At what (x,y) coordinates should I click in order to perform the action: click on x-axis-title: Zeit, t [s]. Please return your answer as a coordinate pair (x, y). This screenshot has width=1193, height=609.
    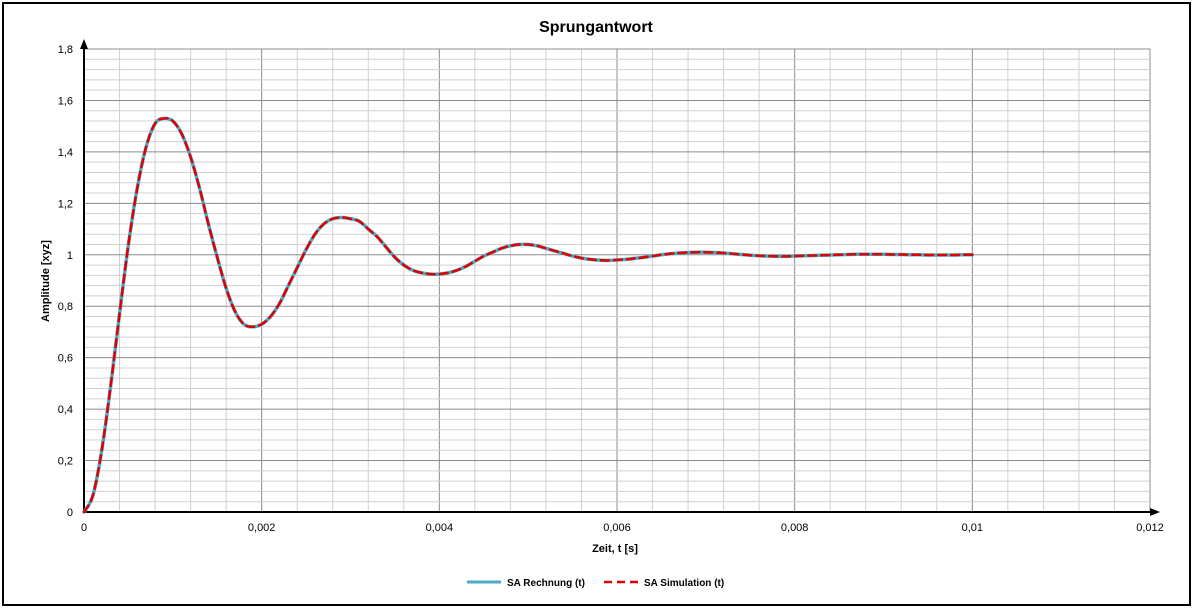
    Looking at the image, I should click on (615, 549).